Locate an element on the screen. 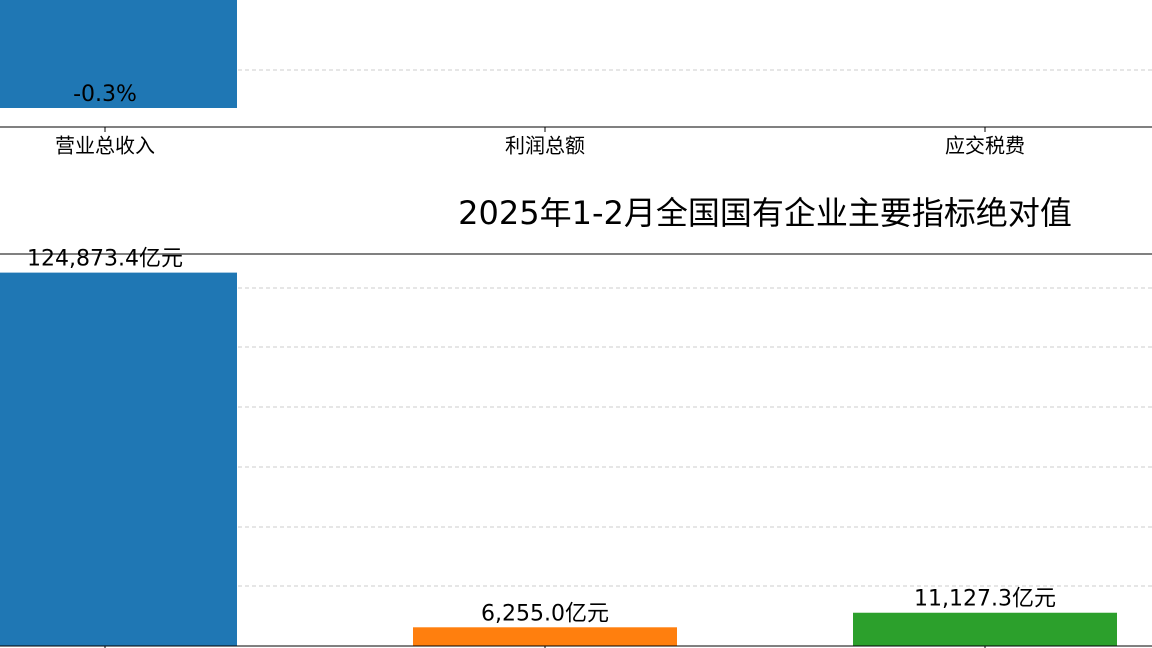  chart-title: 2025年1-2月全国国有企业主要指标绝对值 is located at coordinates (765, 213).